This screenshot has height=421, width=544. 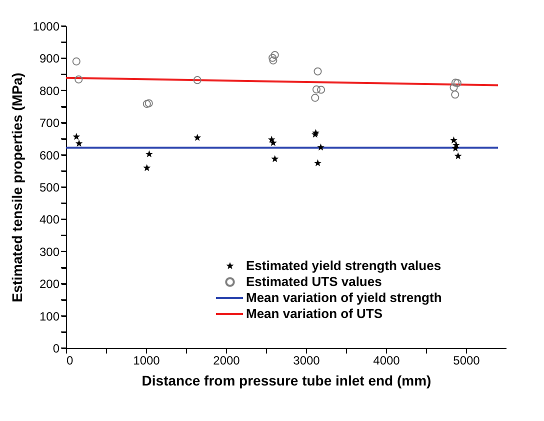 I want to click on x-tick-label: 3000, so click(x=306, y=361).